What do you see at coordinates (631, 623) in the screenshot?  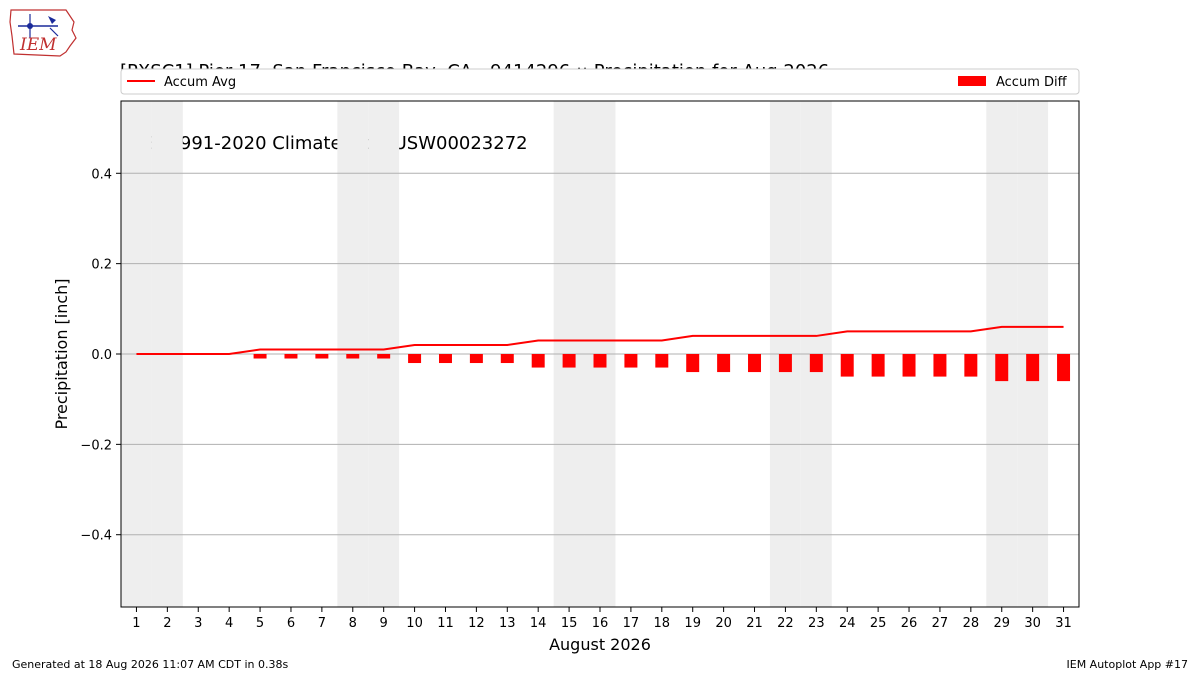 I see `x-tick-label-17: 17` at bounding box center [631, 623].